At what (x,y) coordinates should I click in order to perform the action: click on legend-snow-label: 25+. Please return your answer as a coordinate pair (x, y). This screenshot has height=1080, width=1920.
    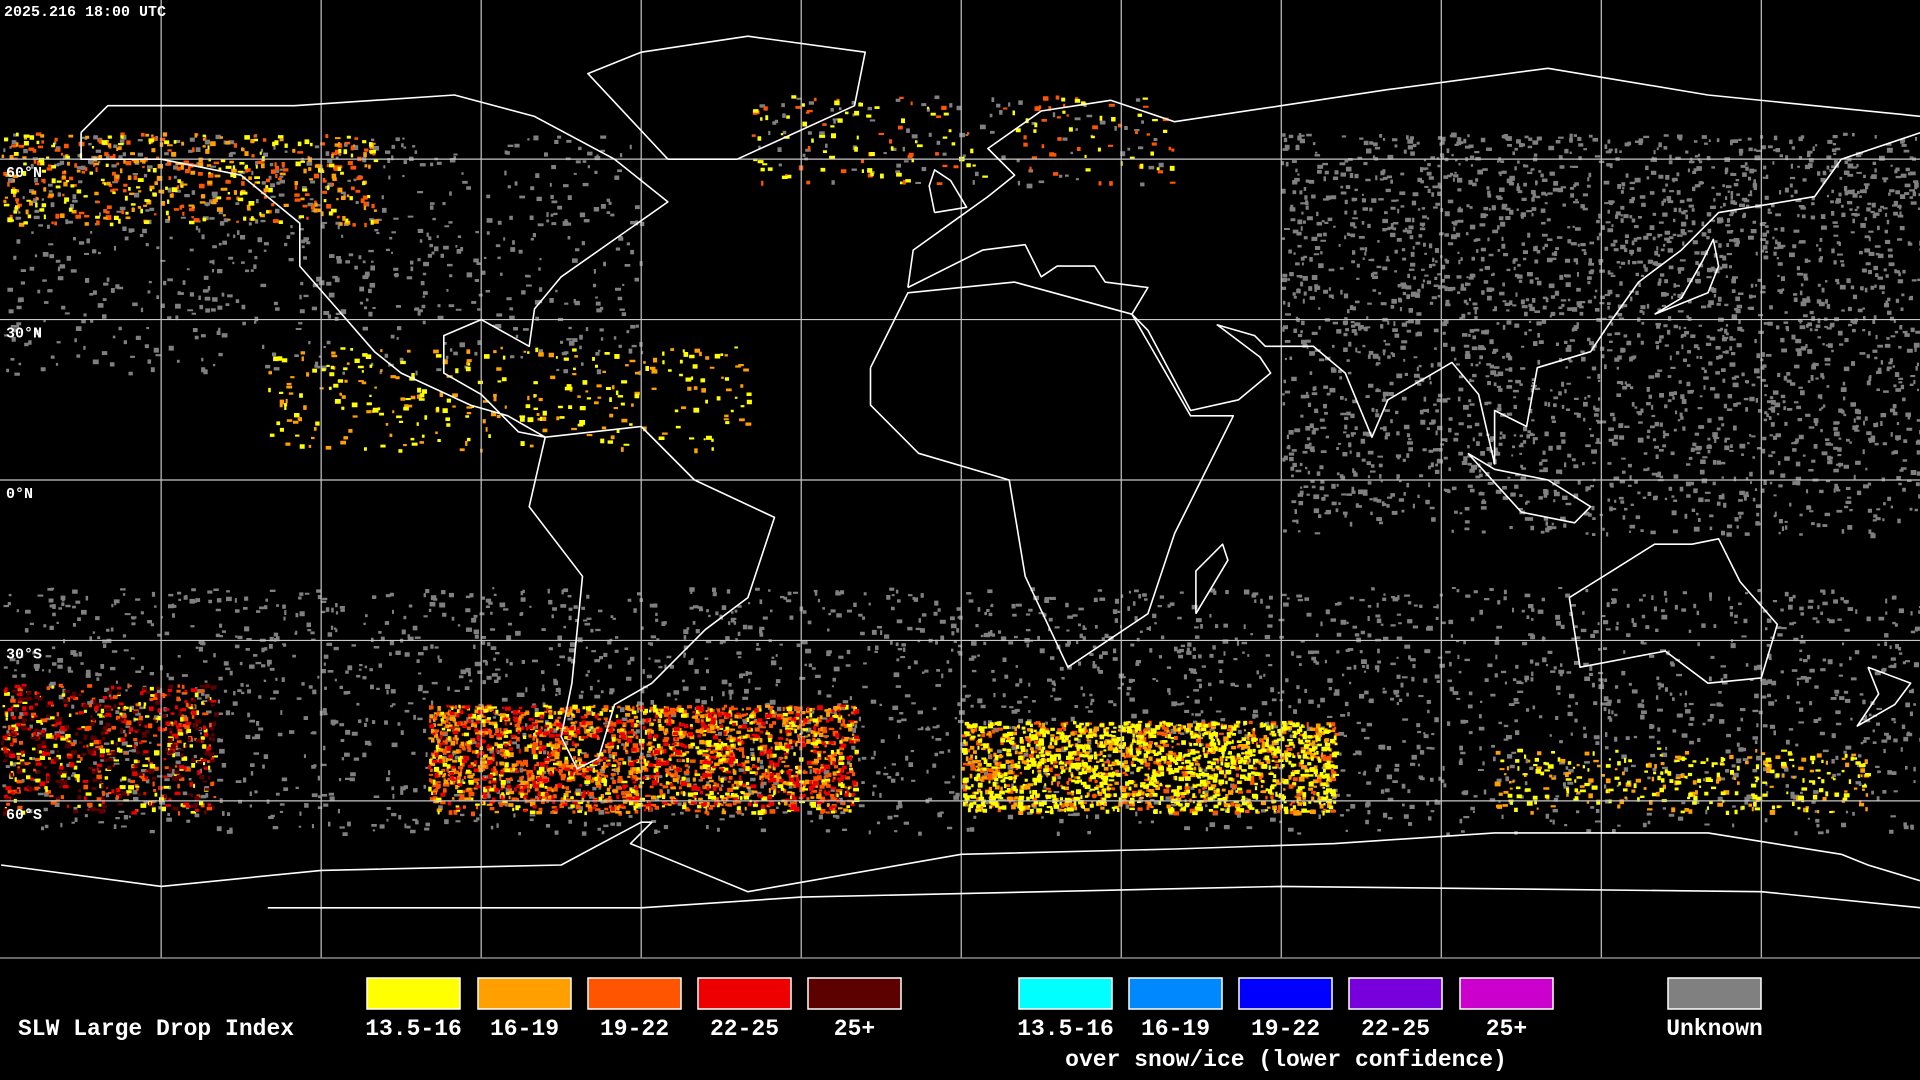
    Looking at the image, I should click on (1506, 1029).